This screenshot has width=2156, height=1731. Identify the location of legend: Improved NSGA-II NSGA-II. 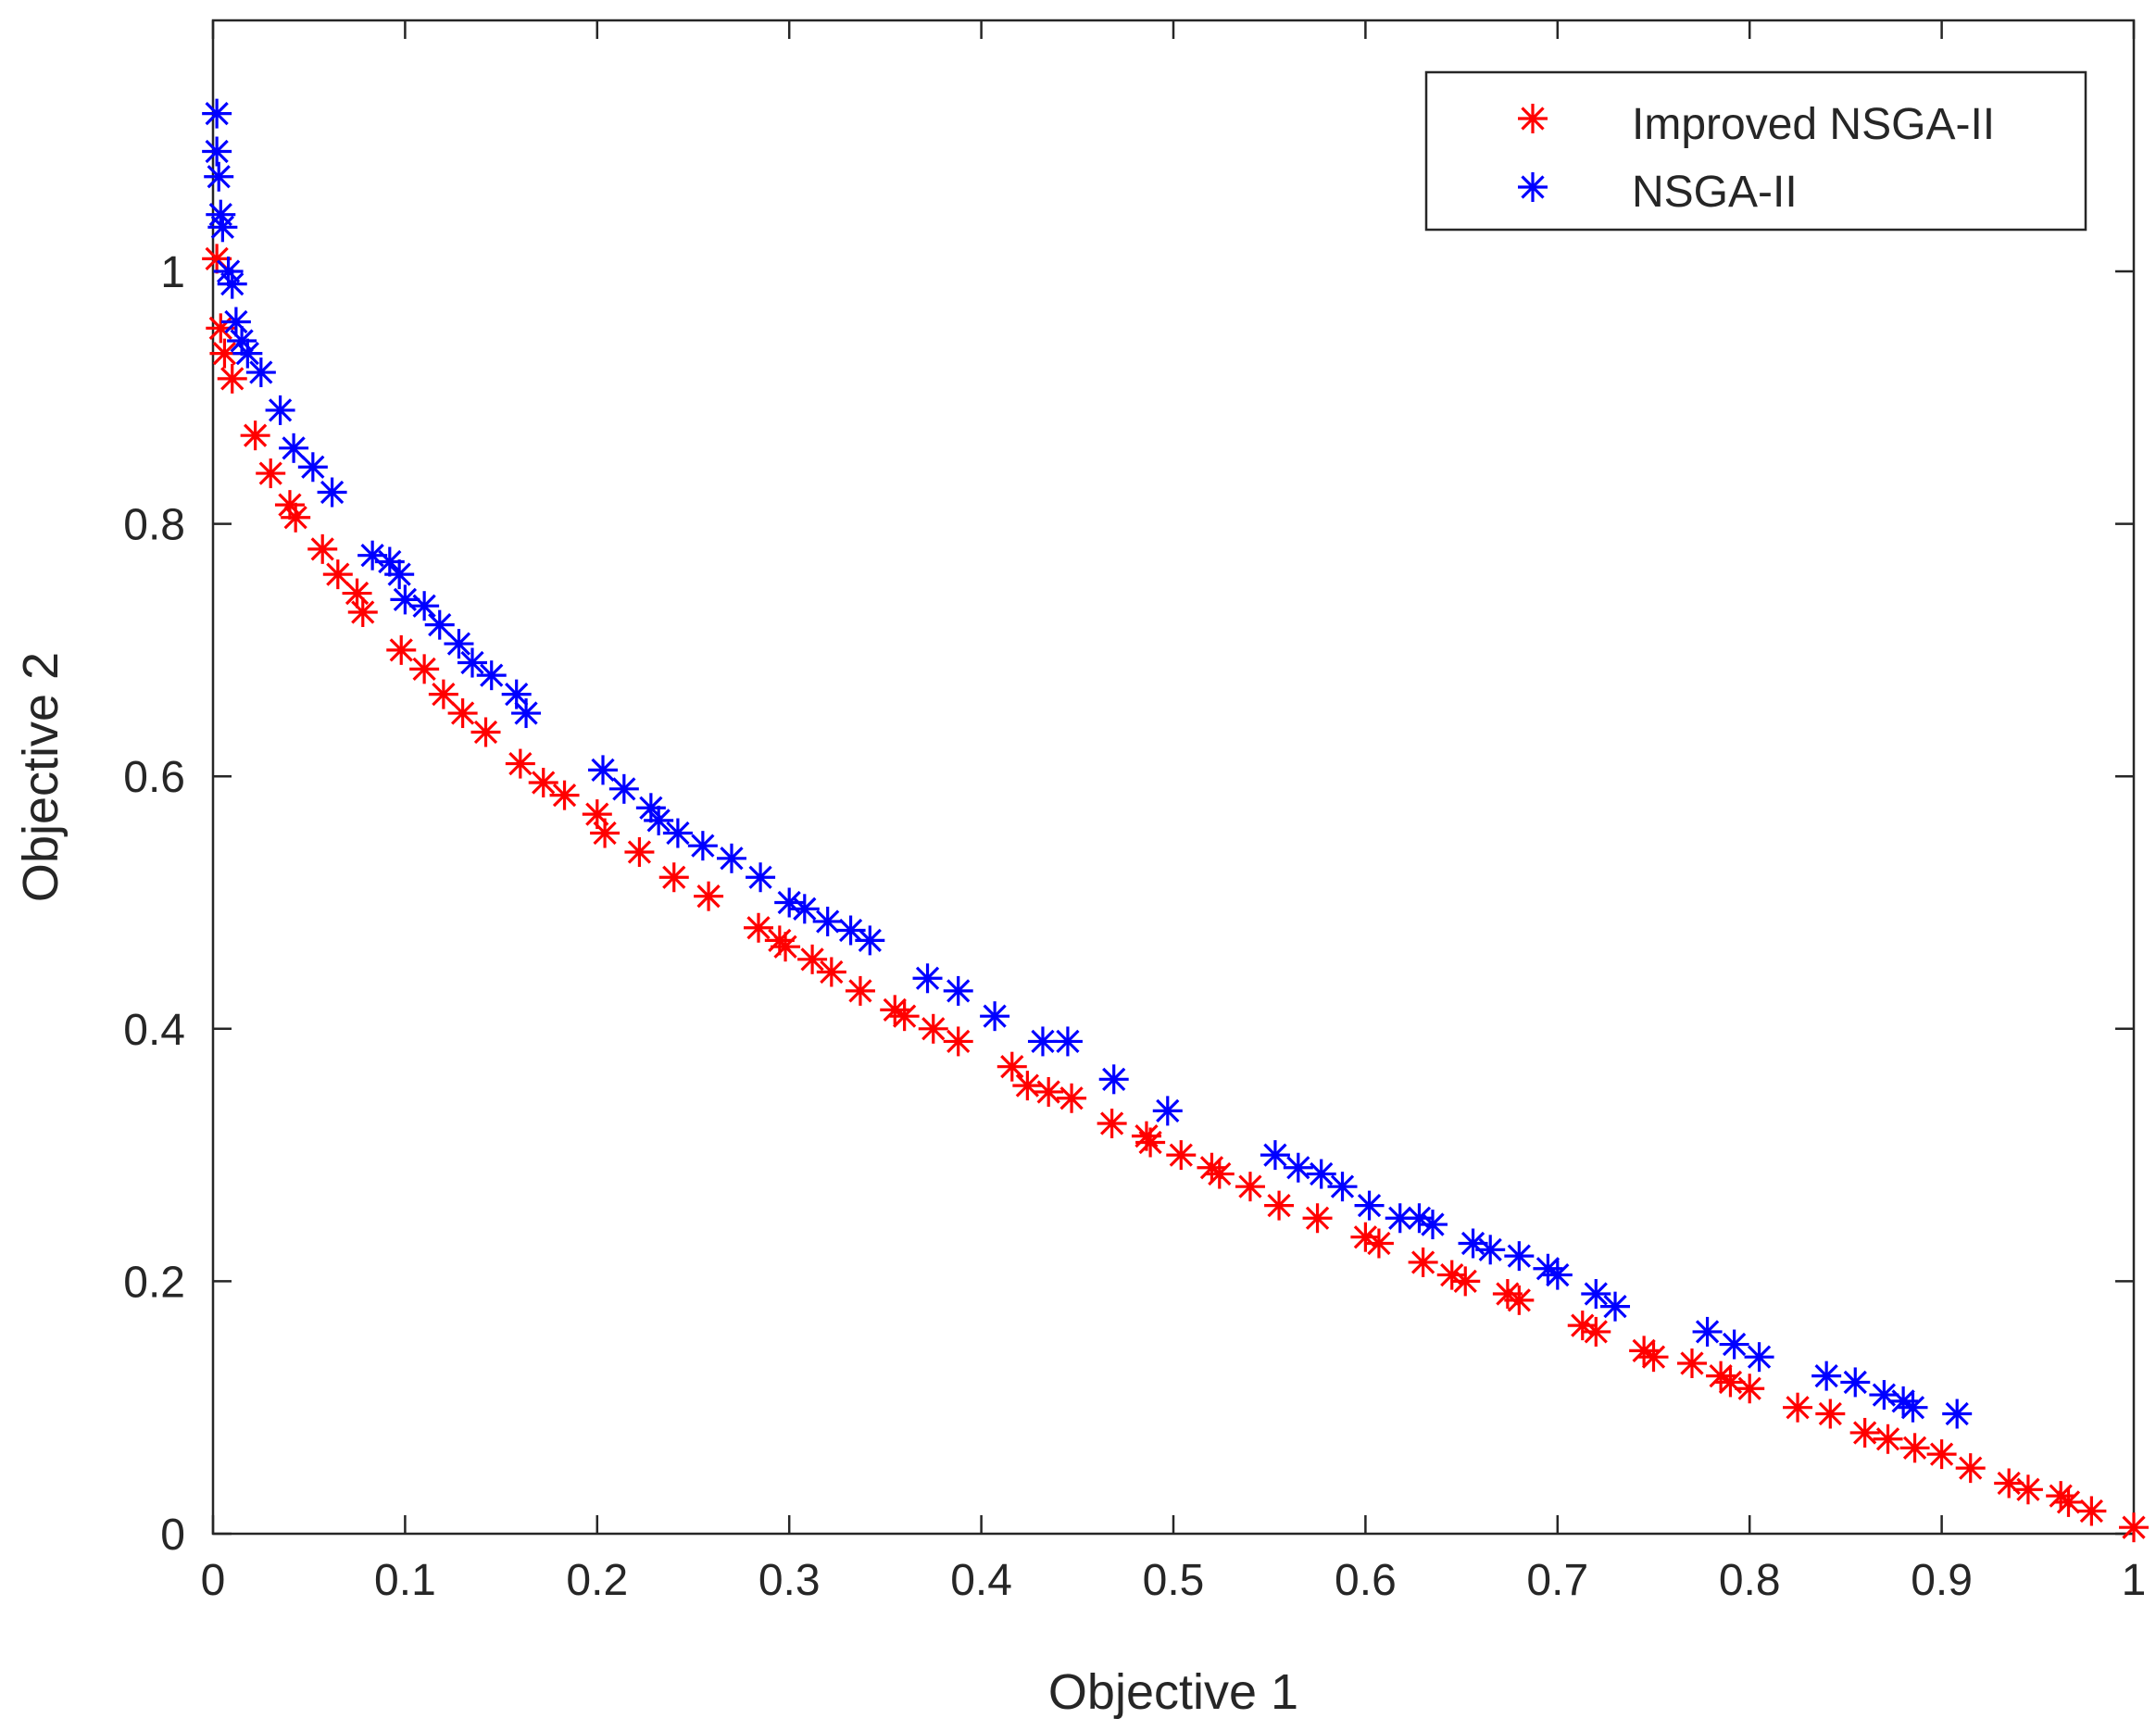
(1755, 151).